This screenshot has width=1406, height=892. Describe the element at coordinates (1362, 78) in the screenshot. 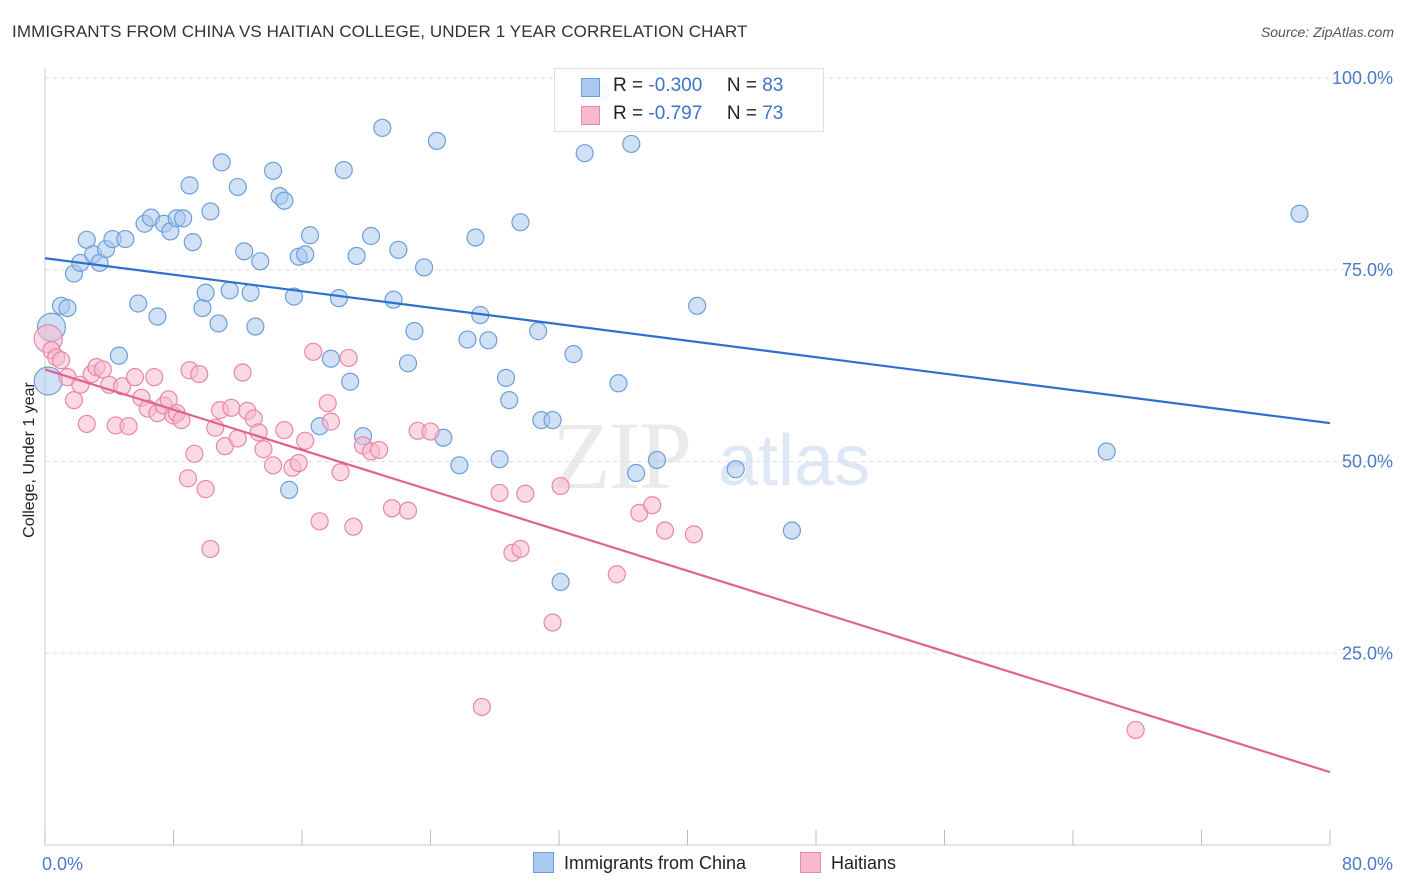

I see `y-tick-label: 100.0%` at that location.